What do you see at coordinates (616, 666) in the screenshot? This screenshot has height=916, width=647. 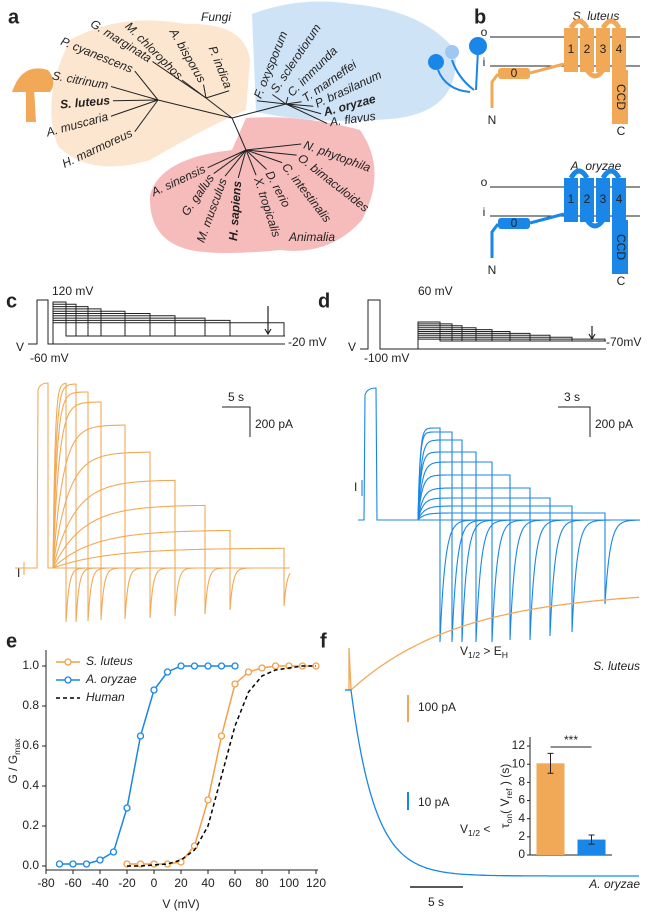 I see `trace-name: S. luteus` at bounding box center [616, 666].